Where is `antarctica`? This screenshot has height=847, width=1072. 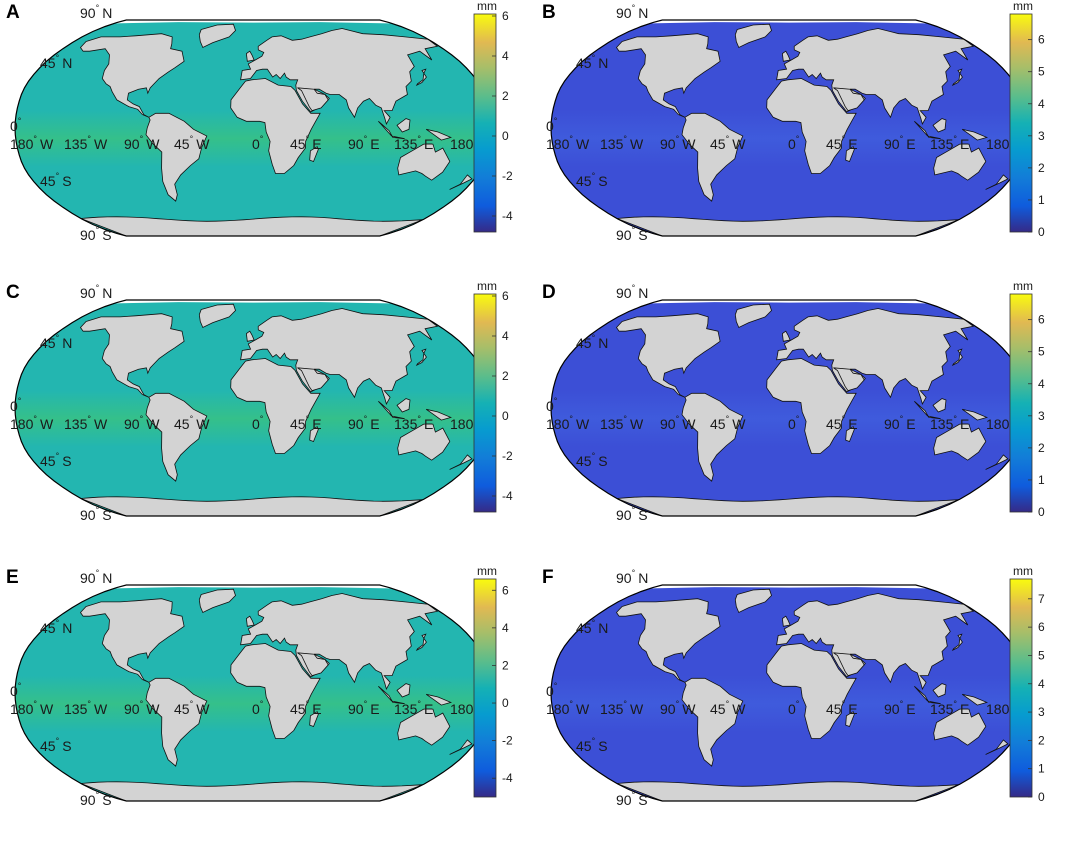 antarctica is located at coordinates (787, 791).